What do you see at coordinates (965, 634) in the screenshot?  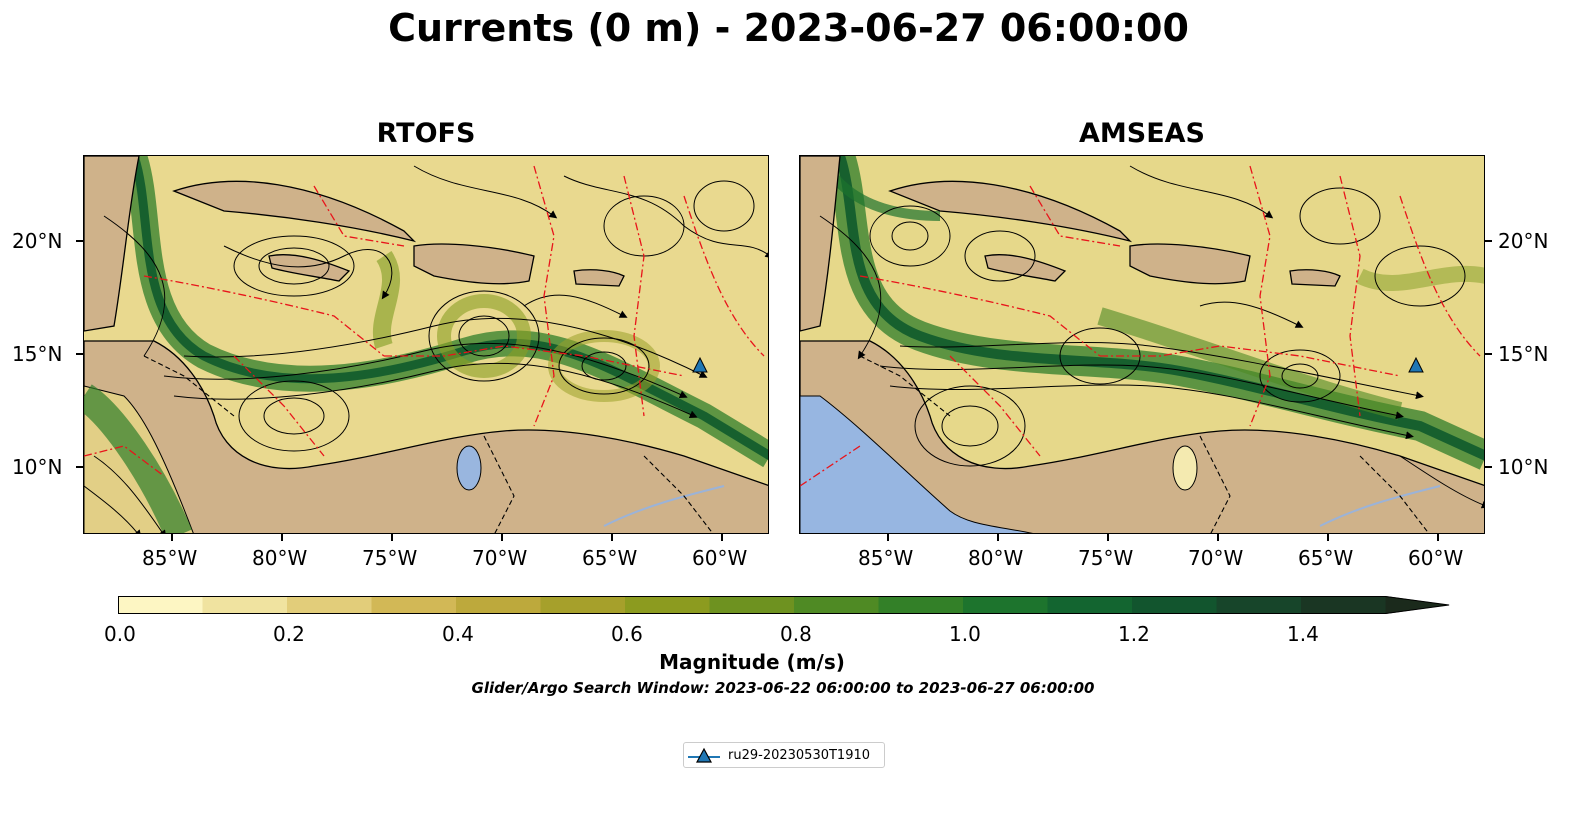 I see `colorbar-tick-label: 1.0` at bounding box center [965, 634].